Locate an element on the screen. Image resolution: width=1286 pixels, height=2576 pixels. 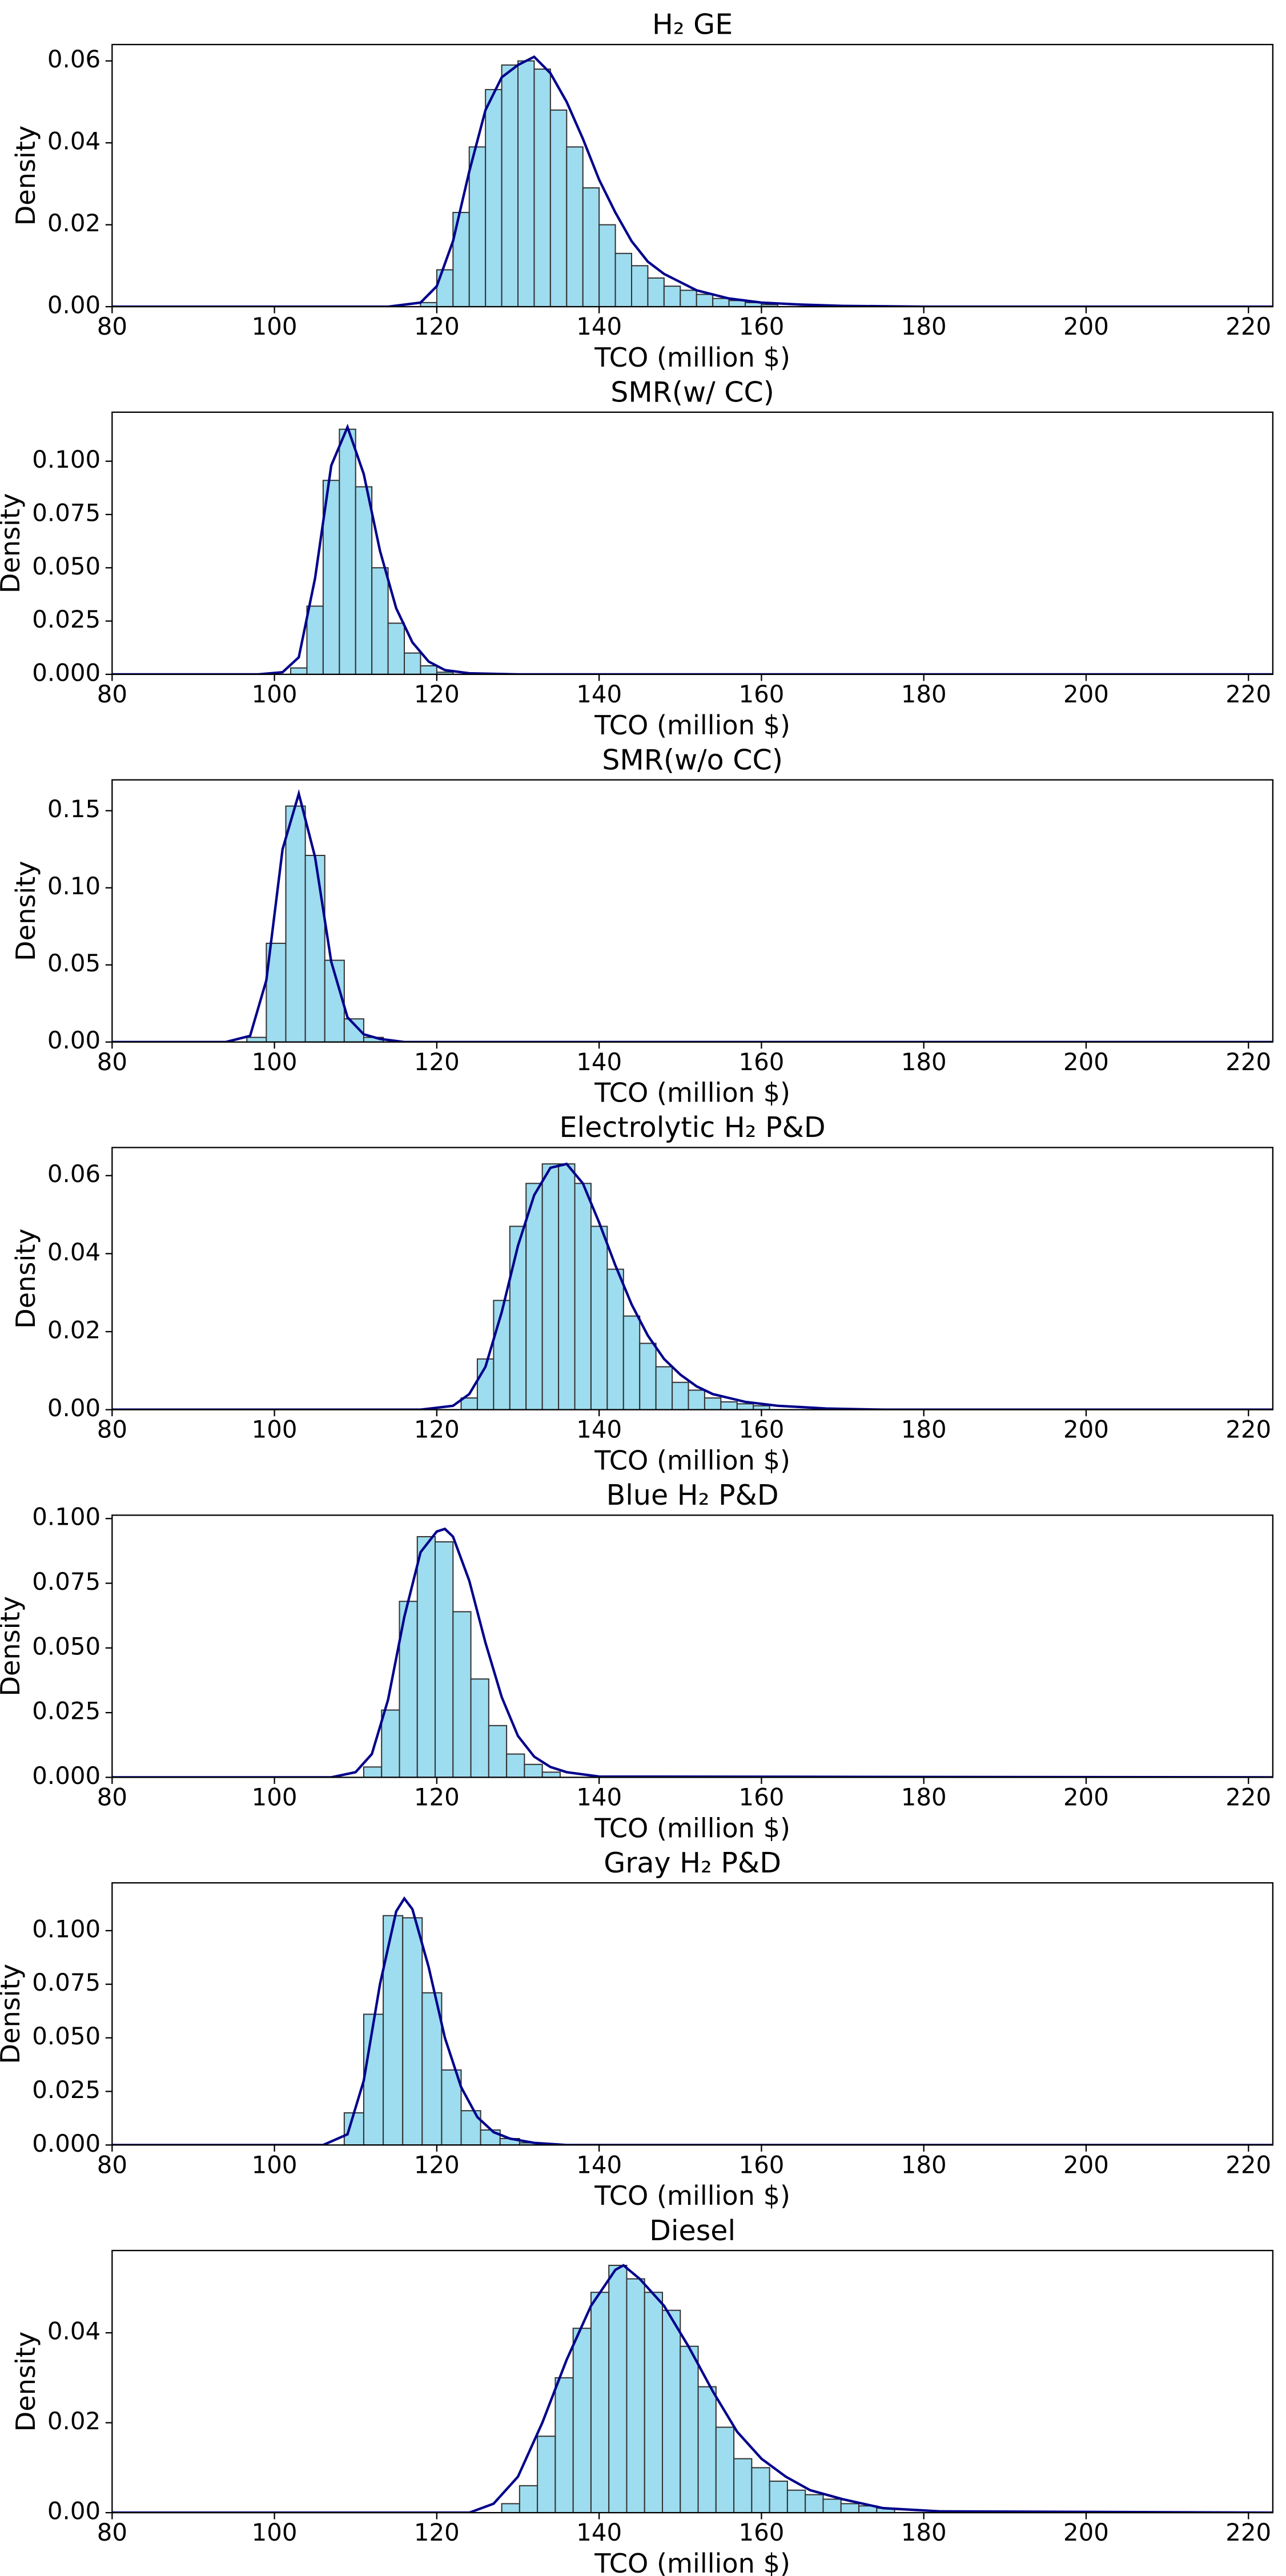
y-tick-label: 0.05 is located at coordinates (74, 963).